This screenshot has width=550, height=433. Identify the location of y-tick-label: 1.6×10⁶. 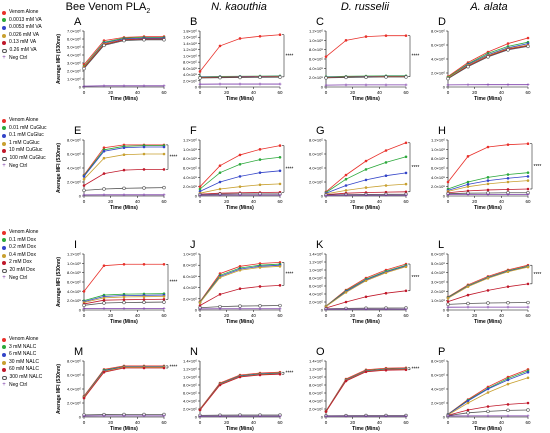
(190, 37).